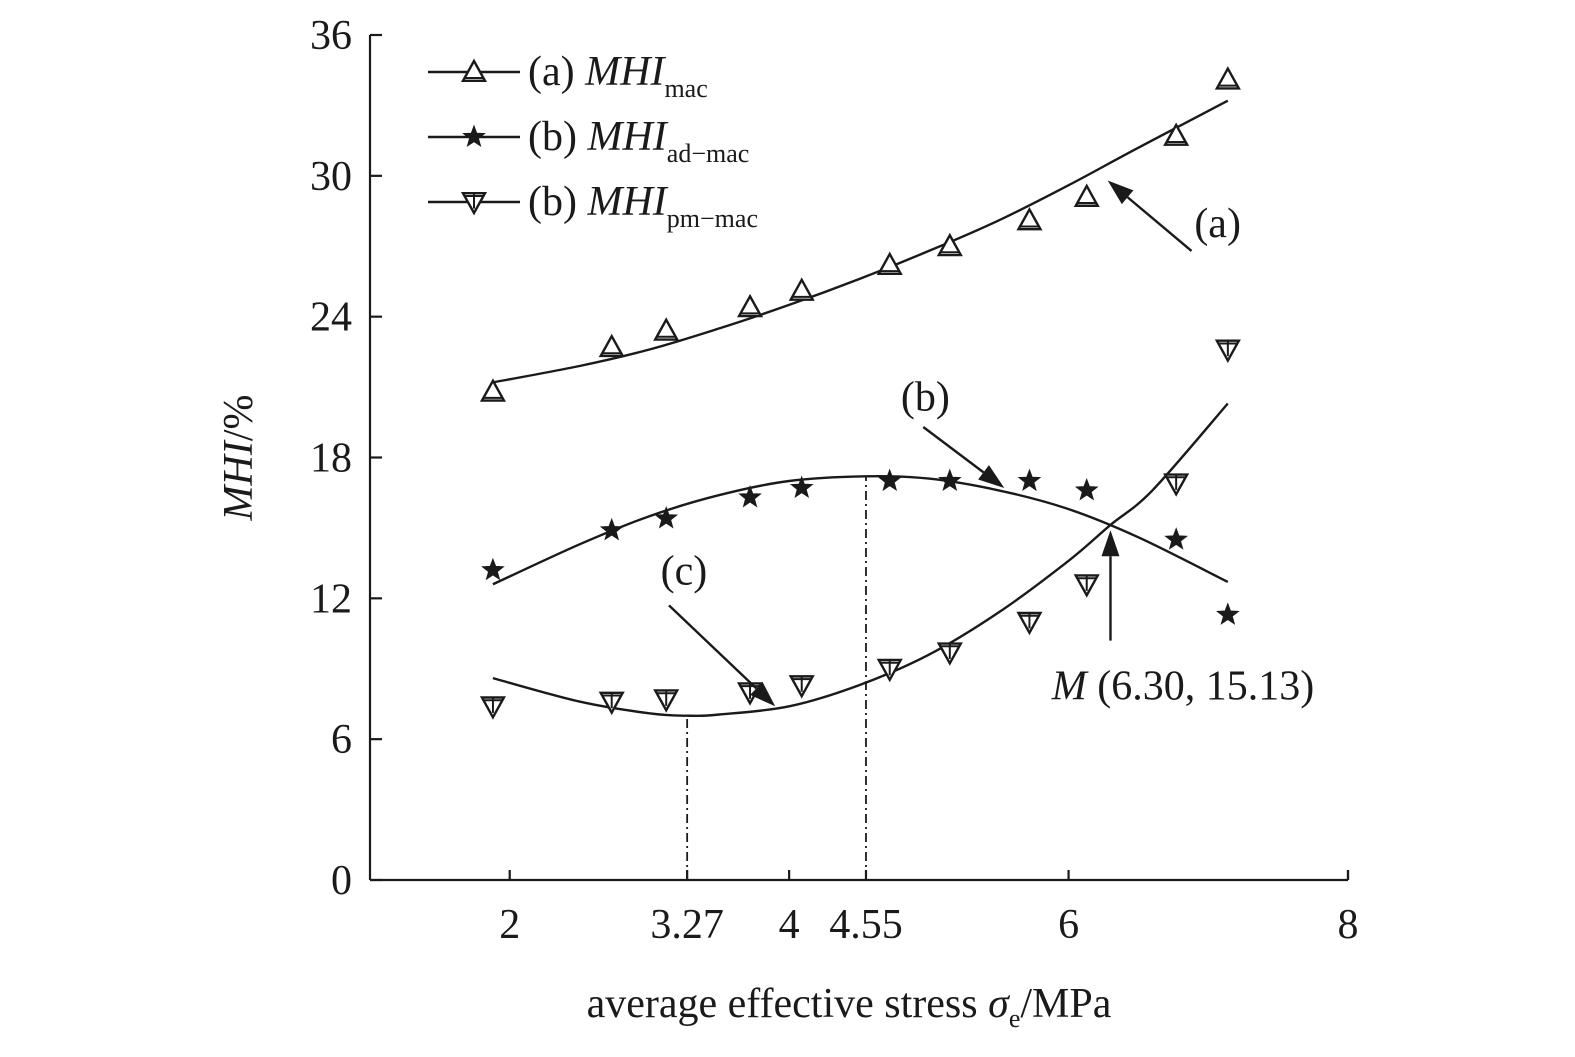 The width and height of the screenshot is (1575, 1057). I want to click on y-tick-label: 18, so click(331, 459).